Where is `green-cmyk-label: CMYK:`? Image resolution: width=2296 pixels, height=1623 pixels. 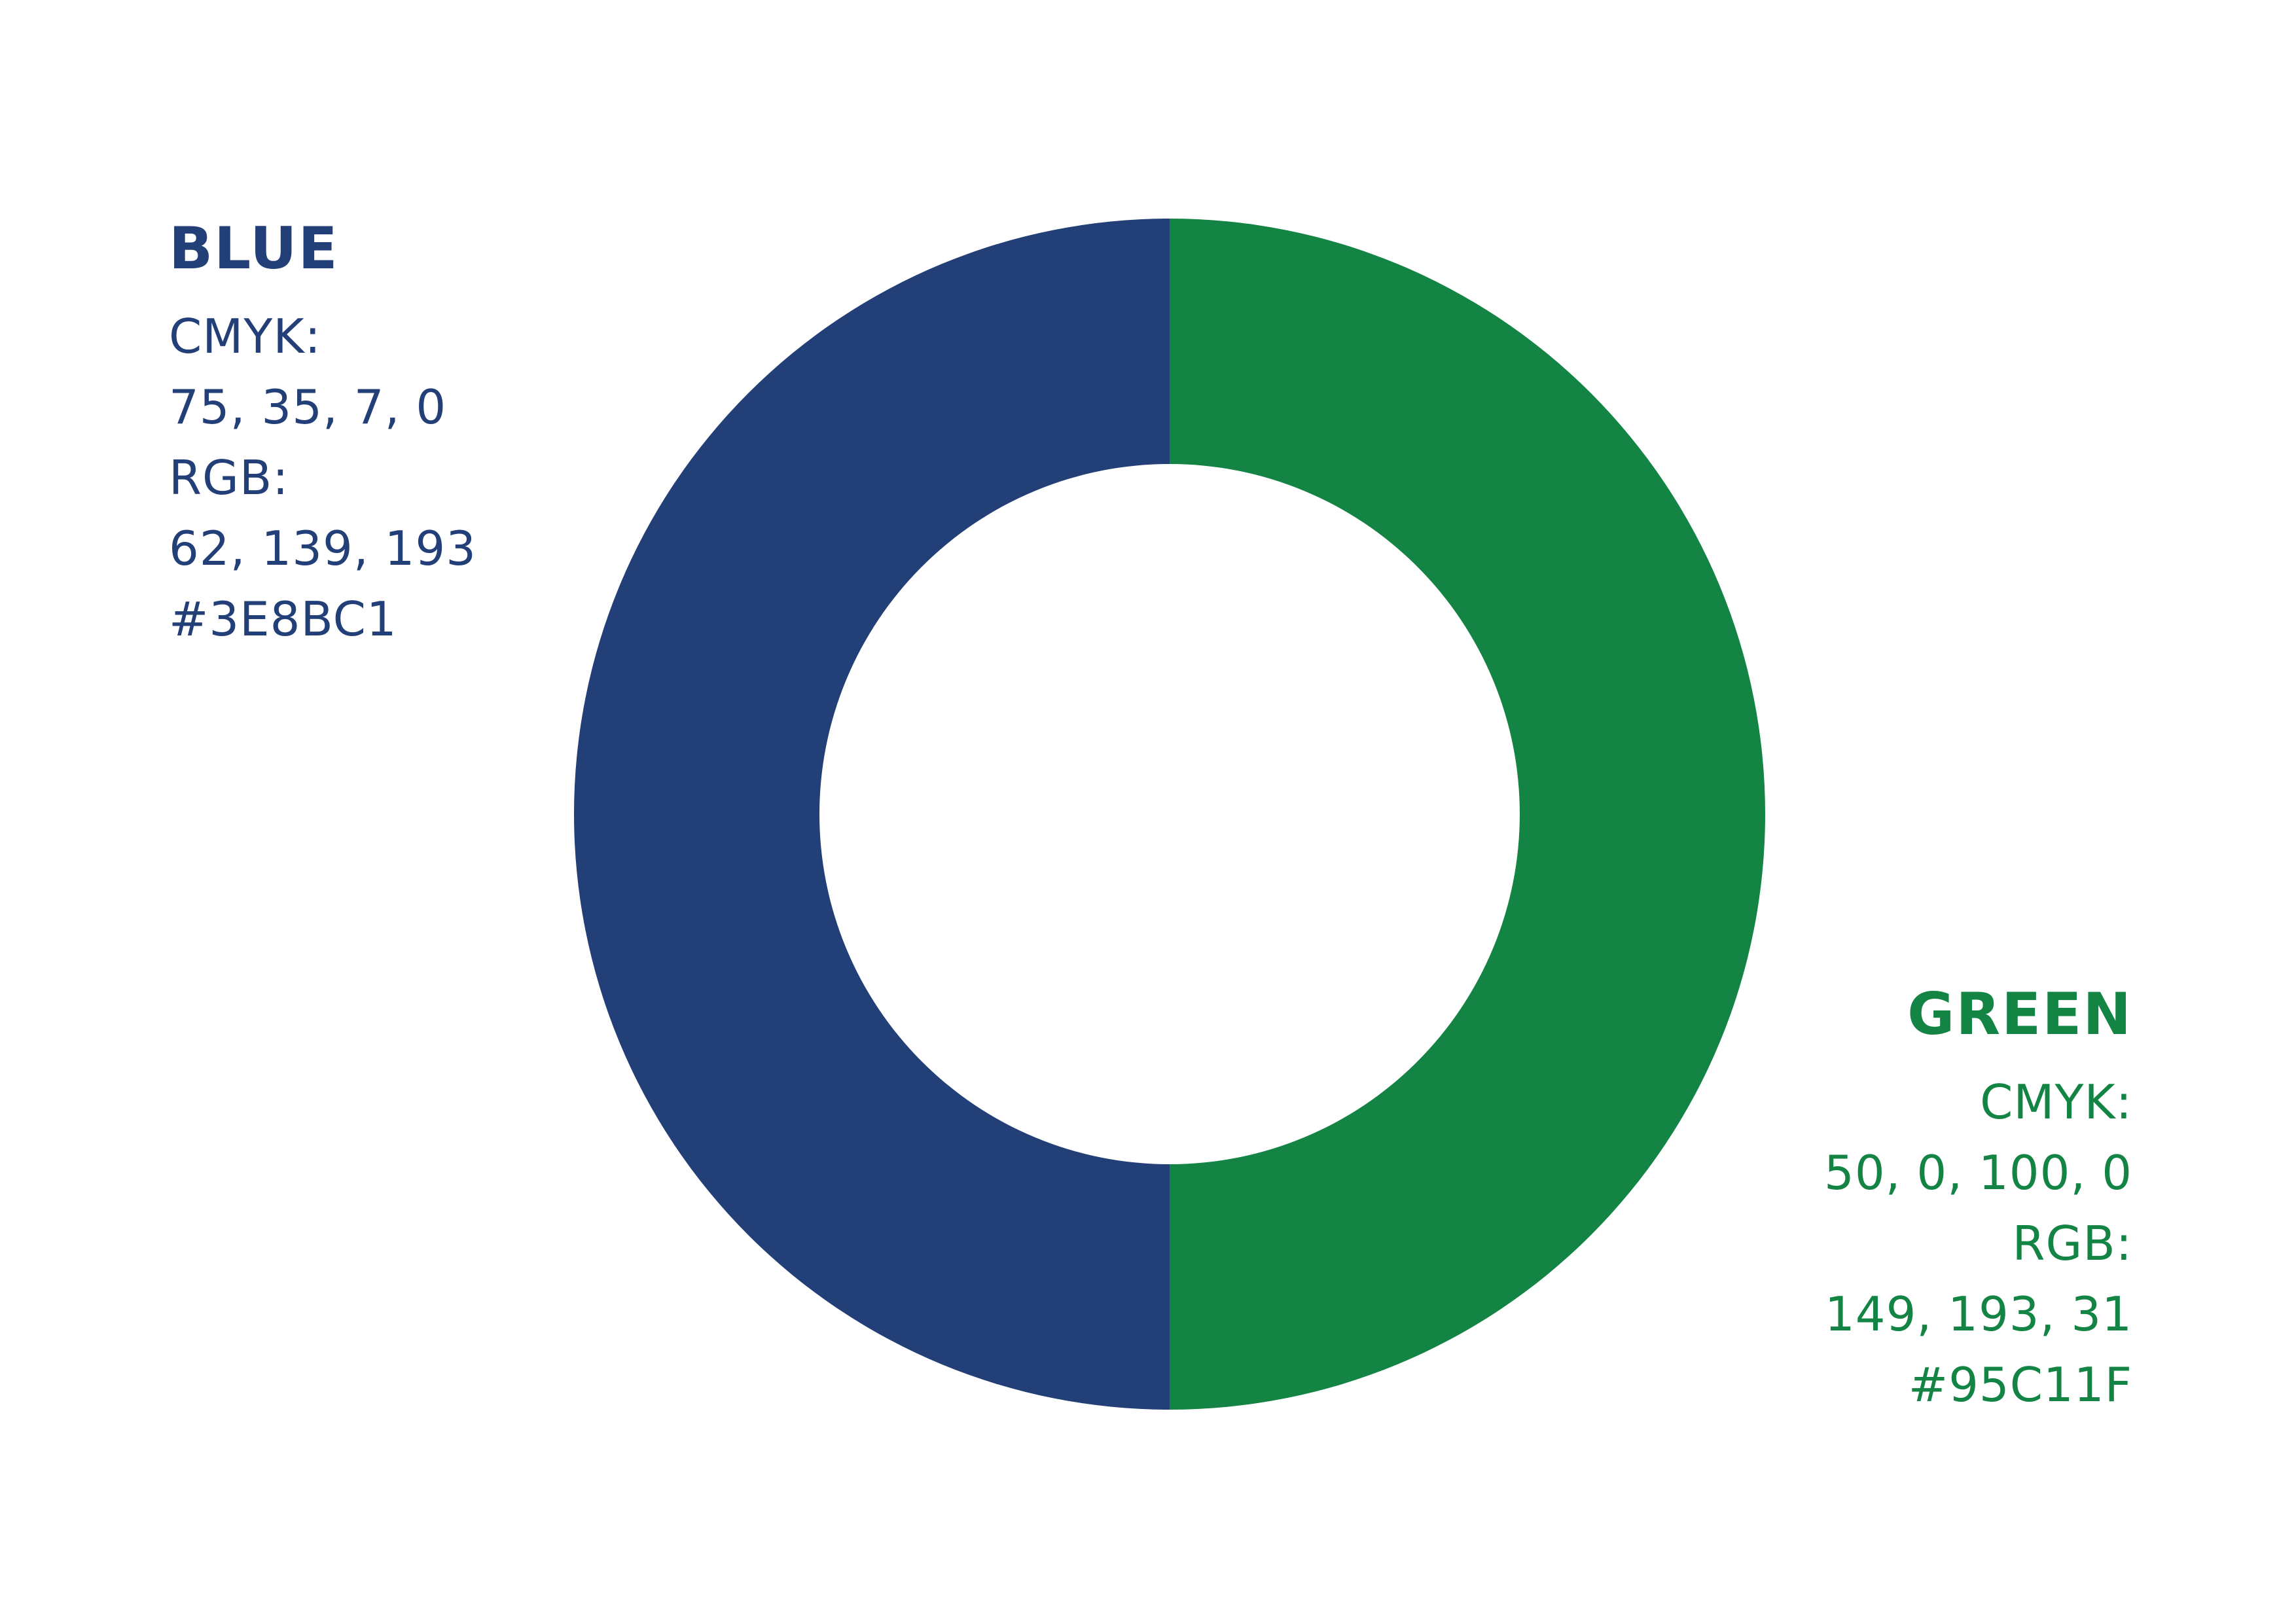
green-cmyk-label: CMYK: is located at coordinates (2056, 1102).